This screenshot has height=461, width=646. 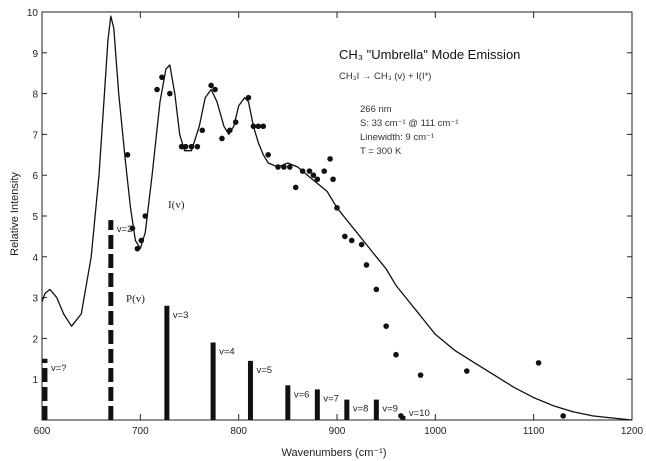 I want to click on stick-label: v=9, so click(x=390, y=409).